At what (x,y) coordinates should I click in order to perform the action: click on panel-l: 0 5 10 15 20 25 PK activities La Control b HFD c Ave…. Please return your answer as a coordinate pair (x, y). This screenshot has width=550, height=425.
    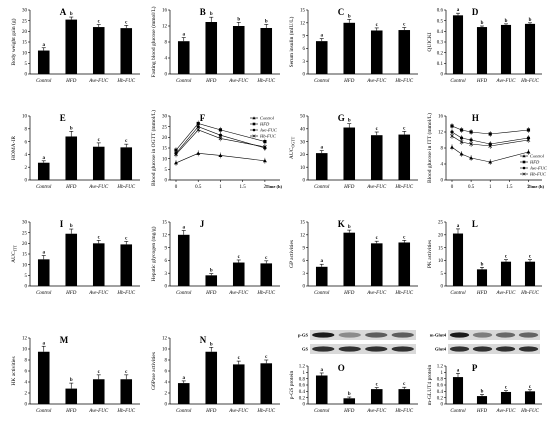
    Looking at the image, I should click on (484, 257).